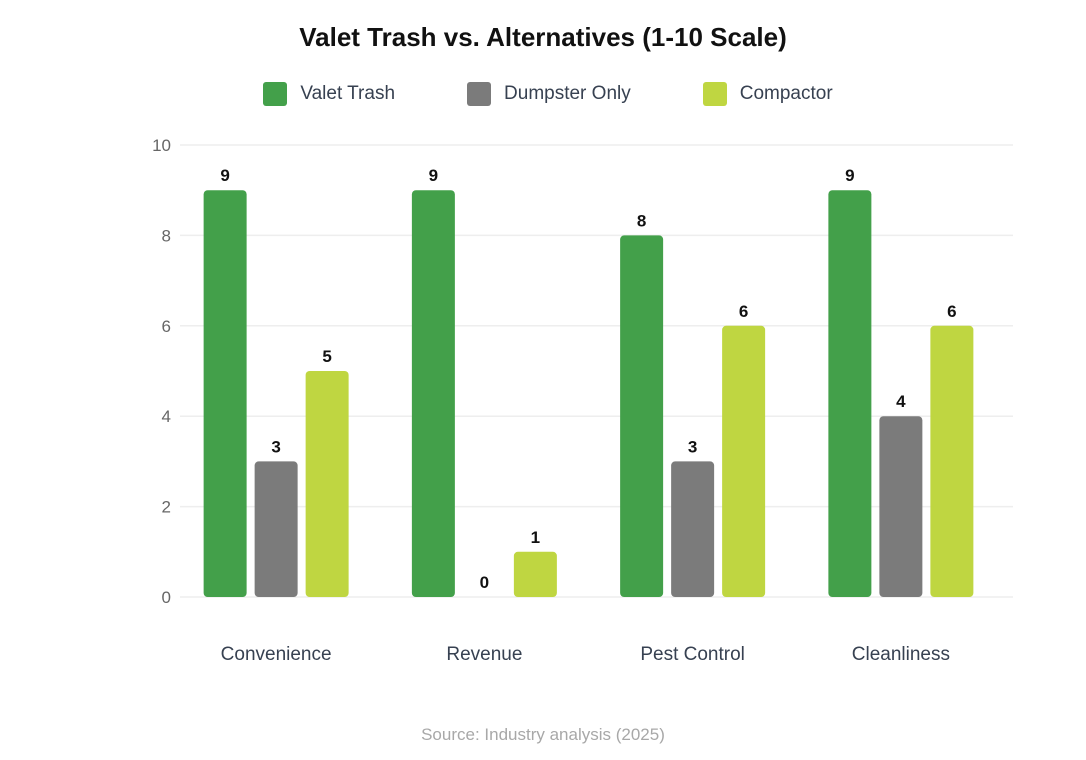 The width and height of the screenshot is (1086, 760). Describe the element at coordinates (348, 93) in the screenshot. I see `legend-label: Valet Trash` at that location.